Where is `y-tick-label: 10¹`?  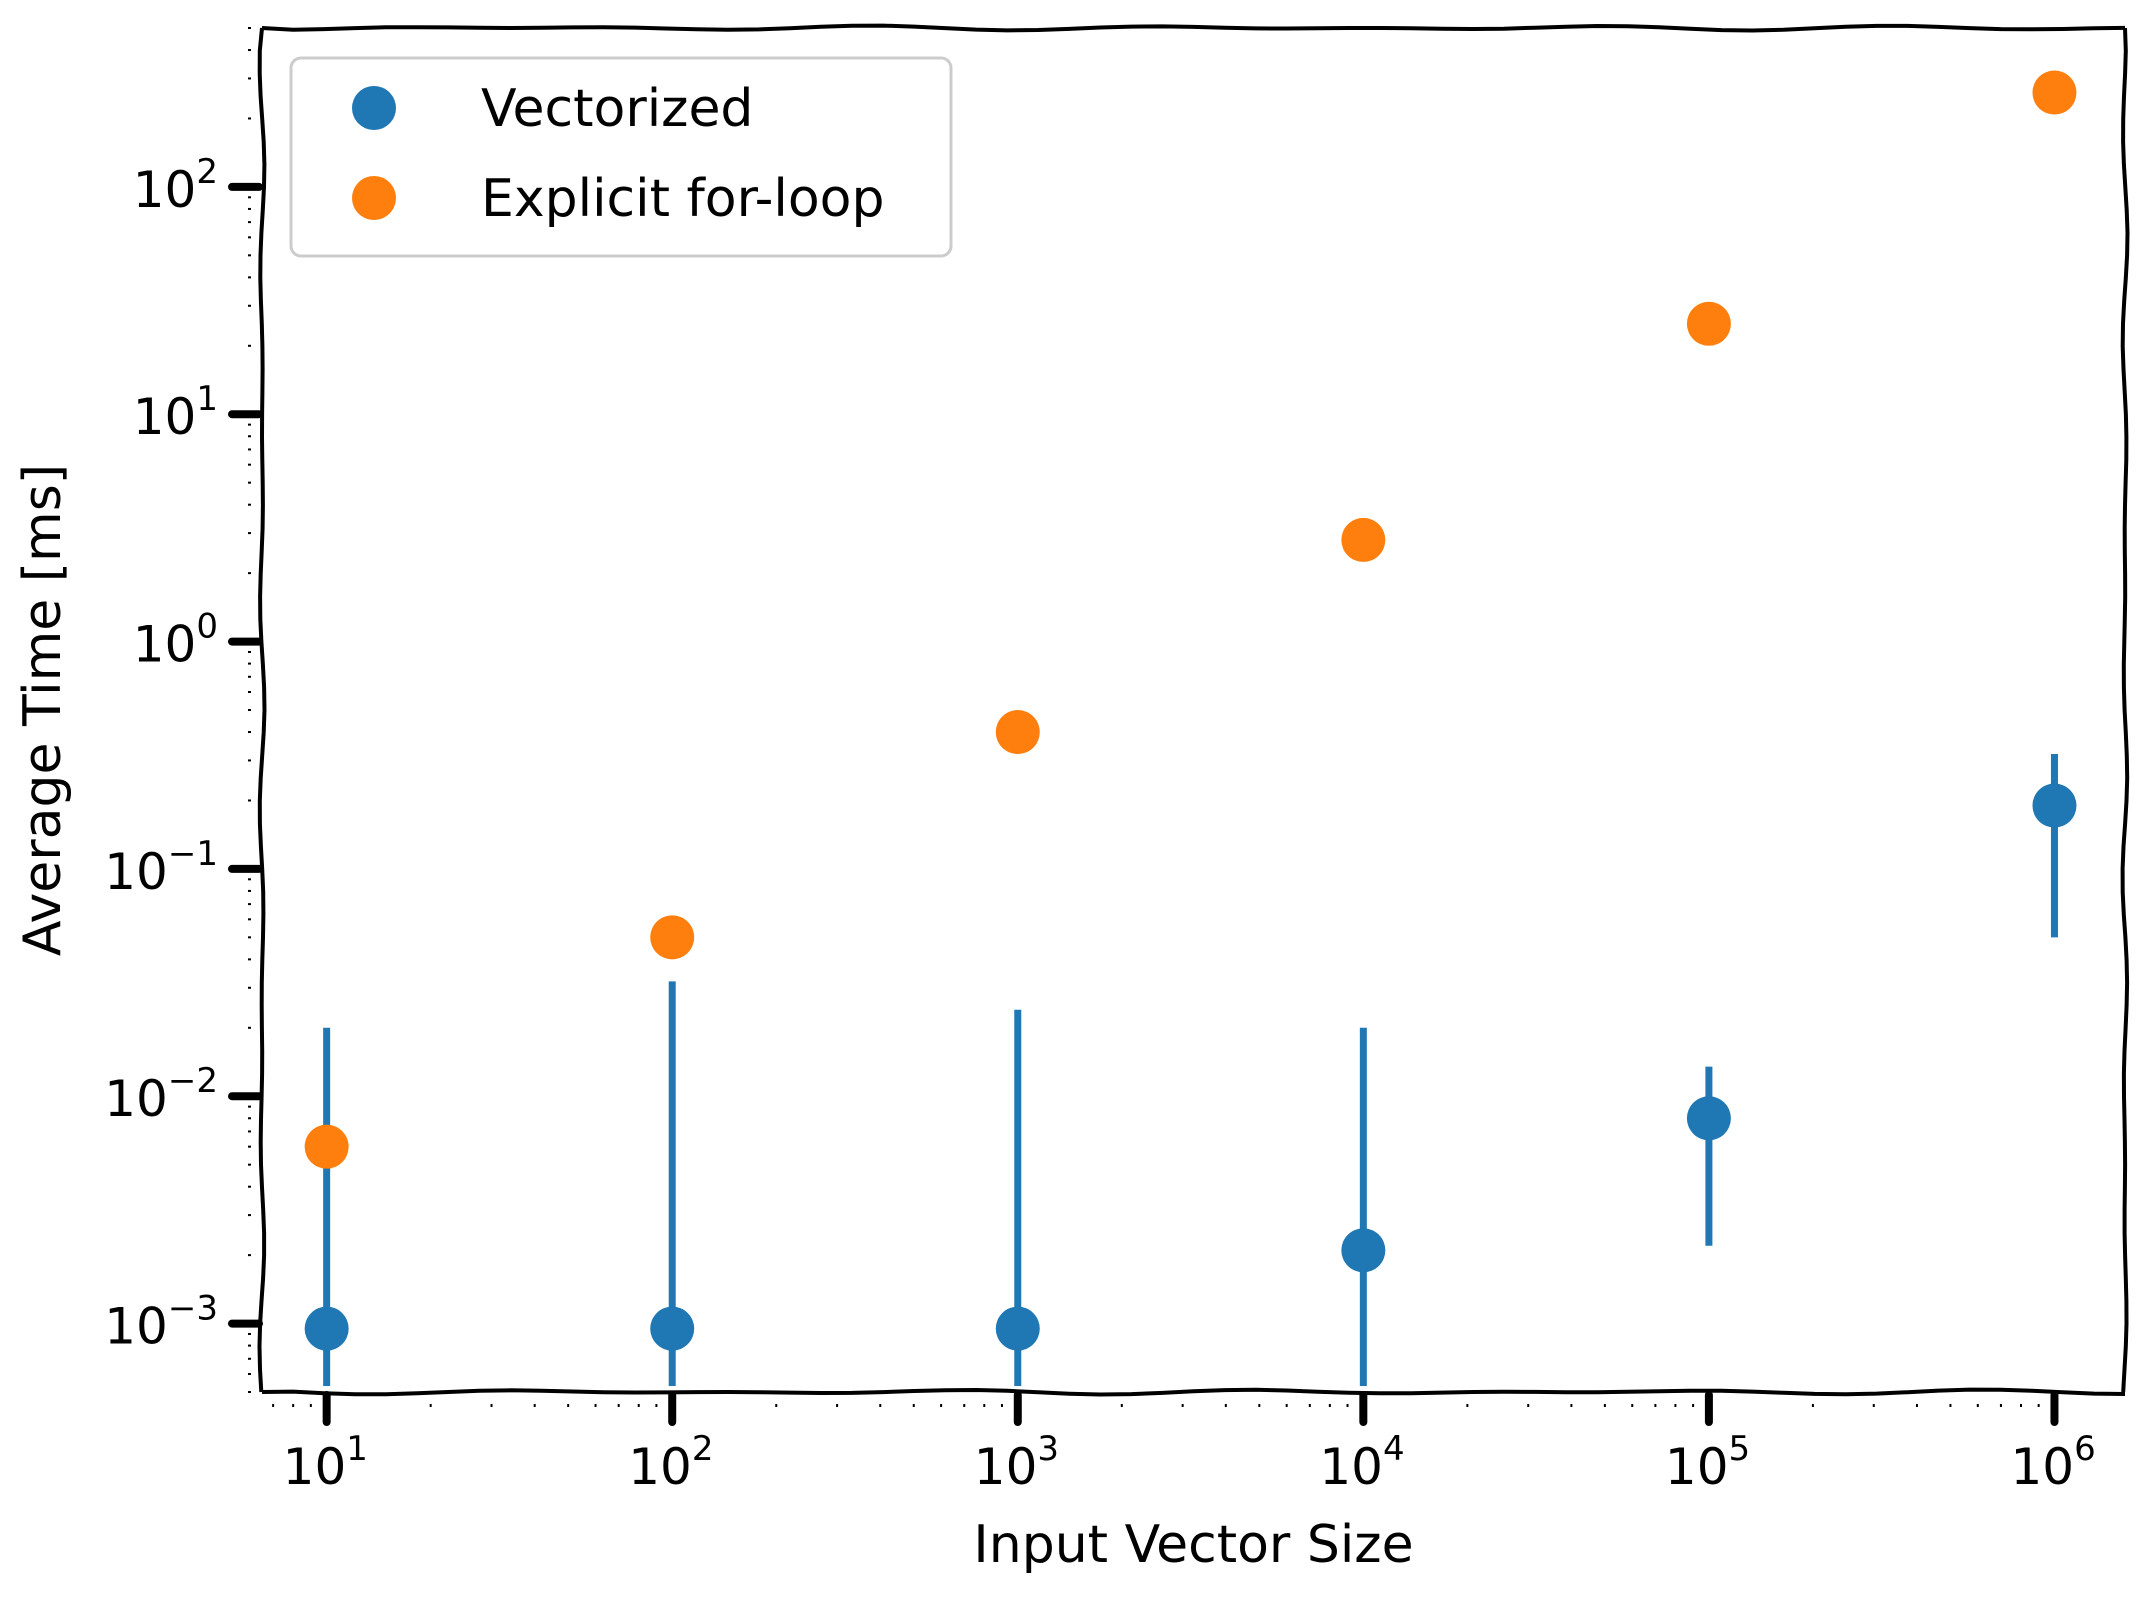 y-tick-label: 10¹ is located at coordinates (175, 412).